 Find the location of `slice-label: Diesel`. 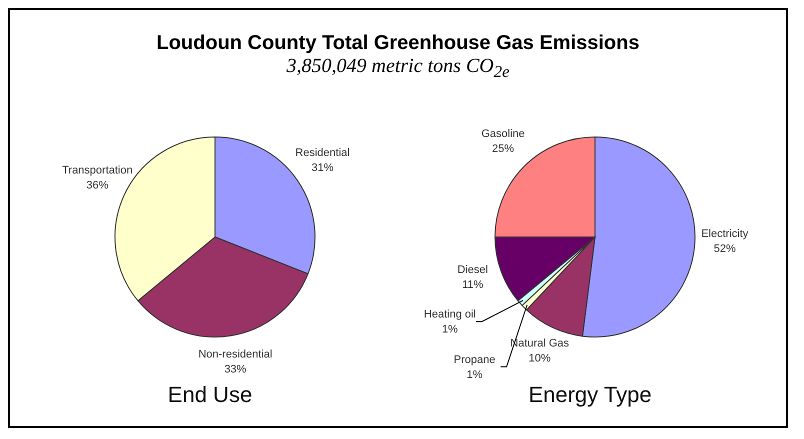

slice-label: Diesel is located at coordinates (472, 270).